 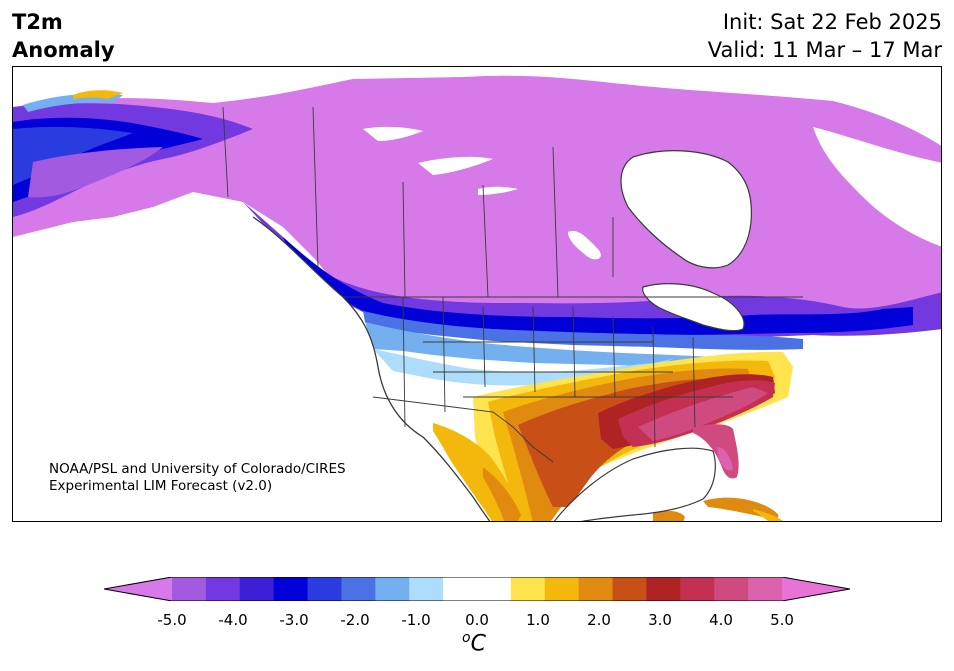 I want to click on us-mexico-border, so click(x=463, y=429).